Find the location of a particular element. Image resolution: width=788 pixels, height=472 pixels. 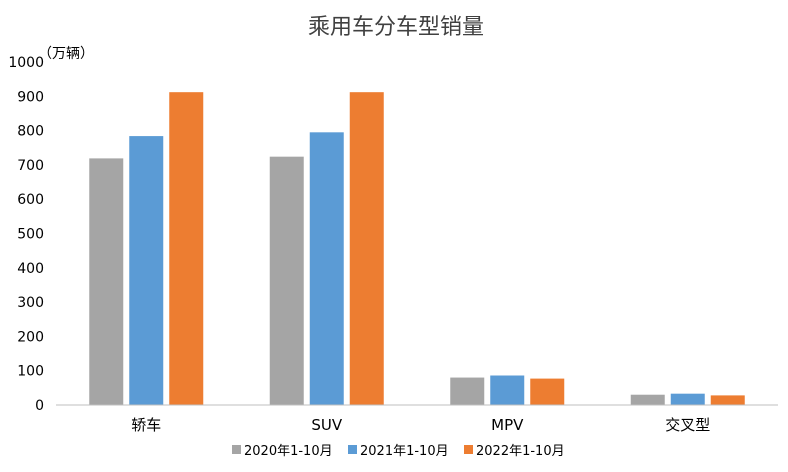

y-tick-label: 400 is located at coordinates (30, 269).